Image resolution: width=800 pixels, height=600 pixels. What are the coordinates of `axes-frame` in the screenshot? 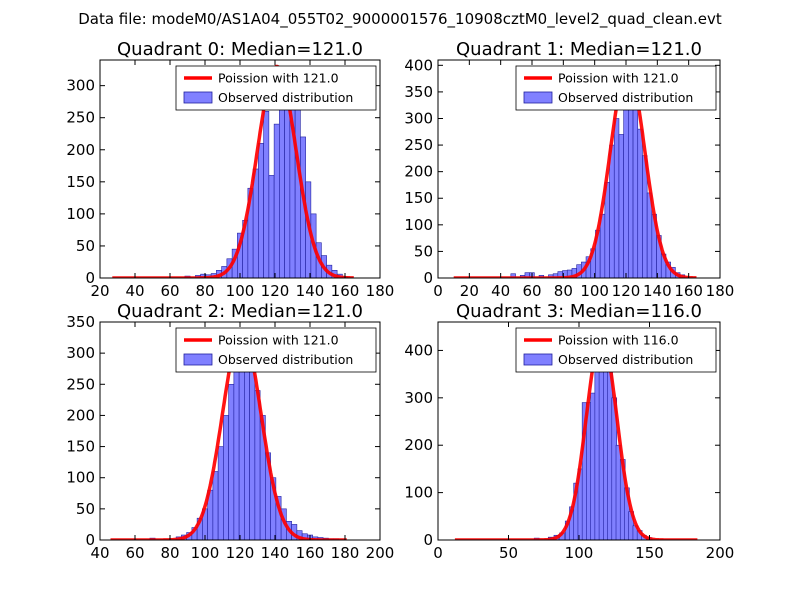 It's located at (579, 169).